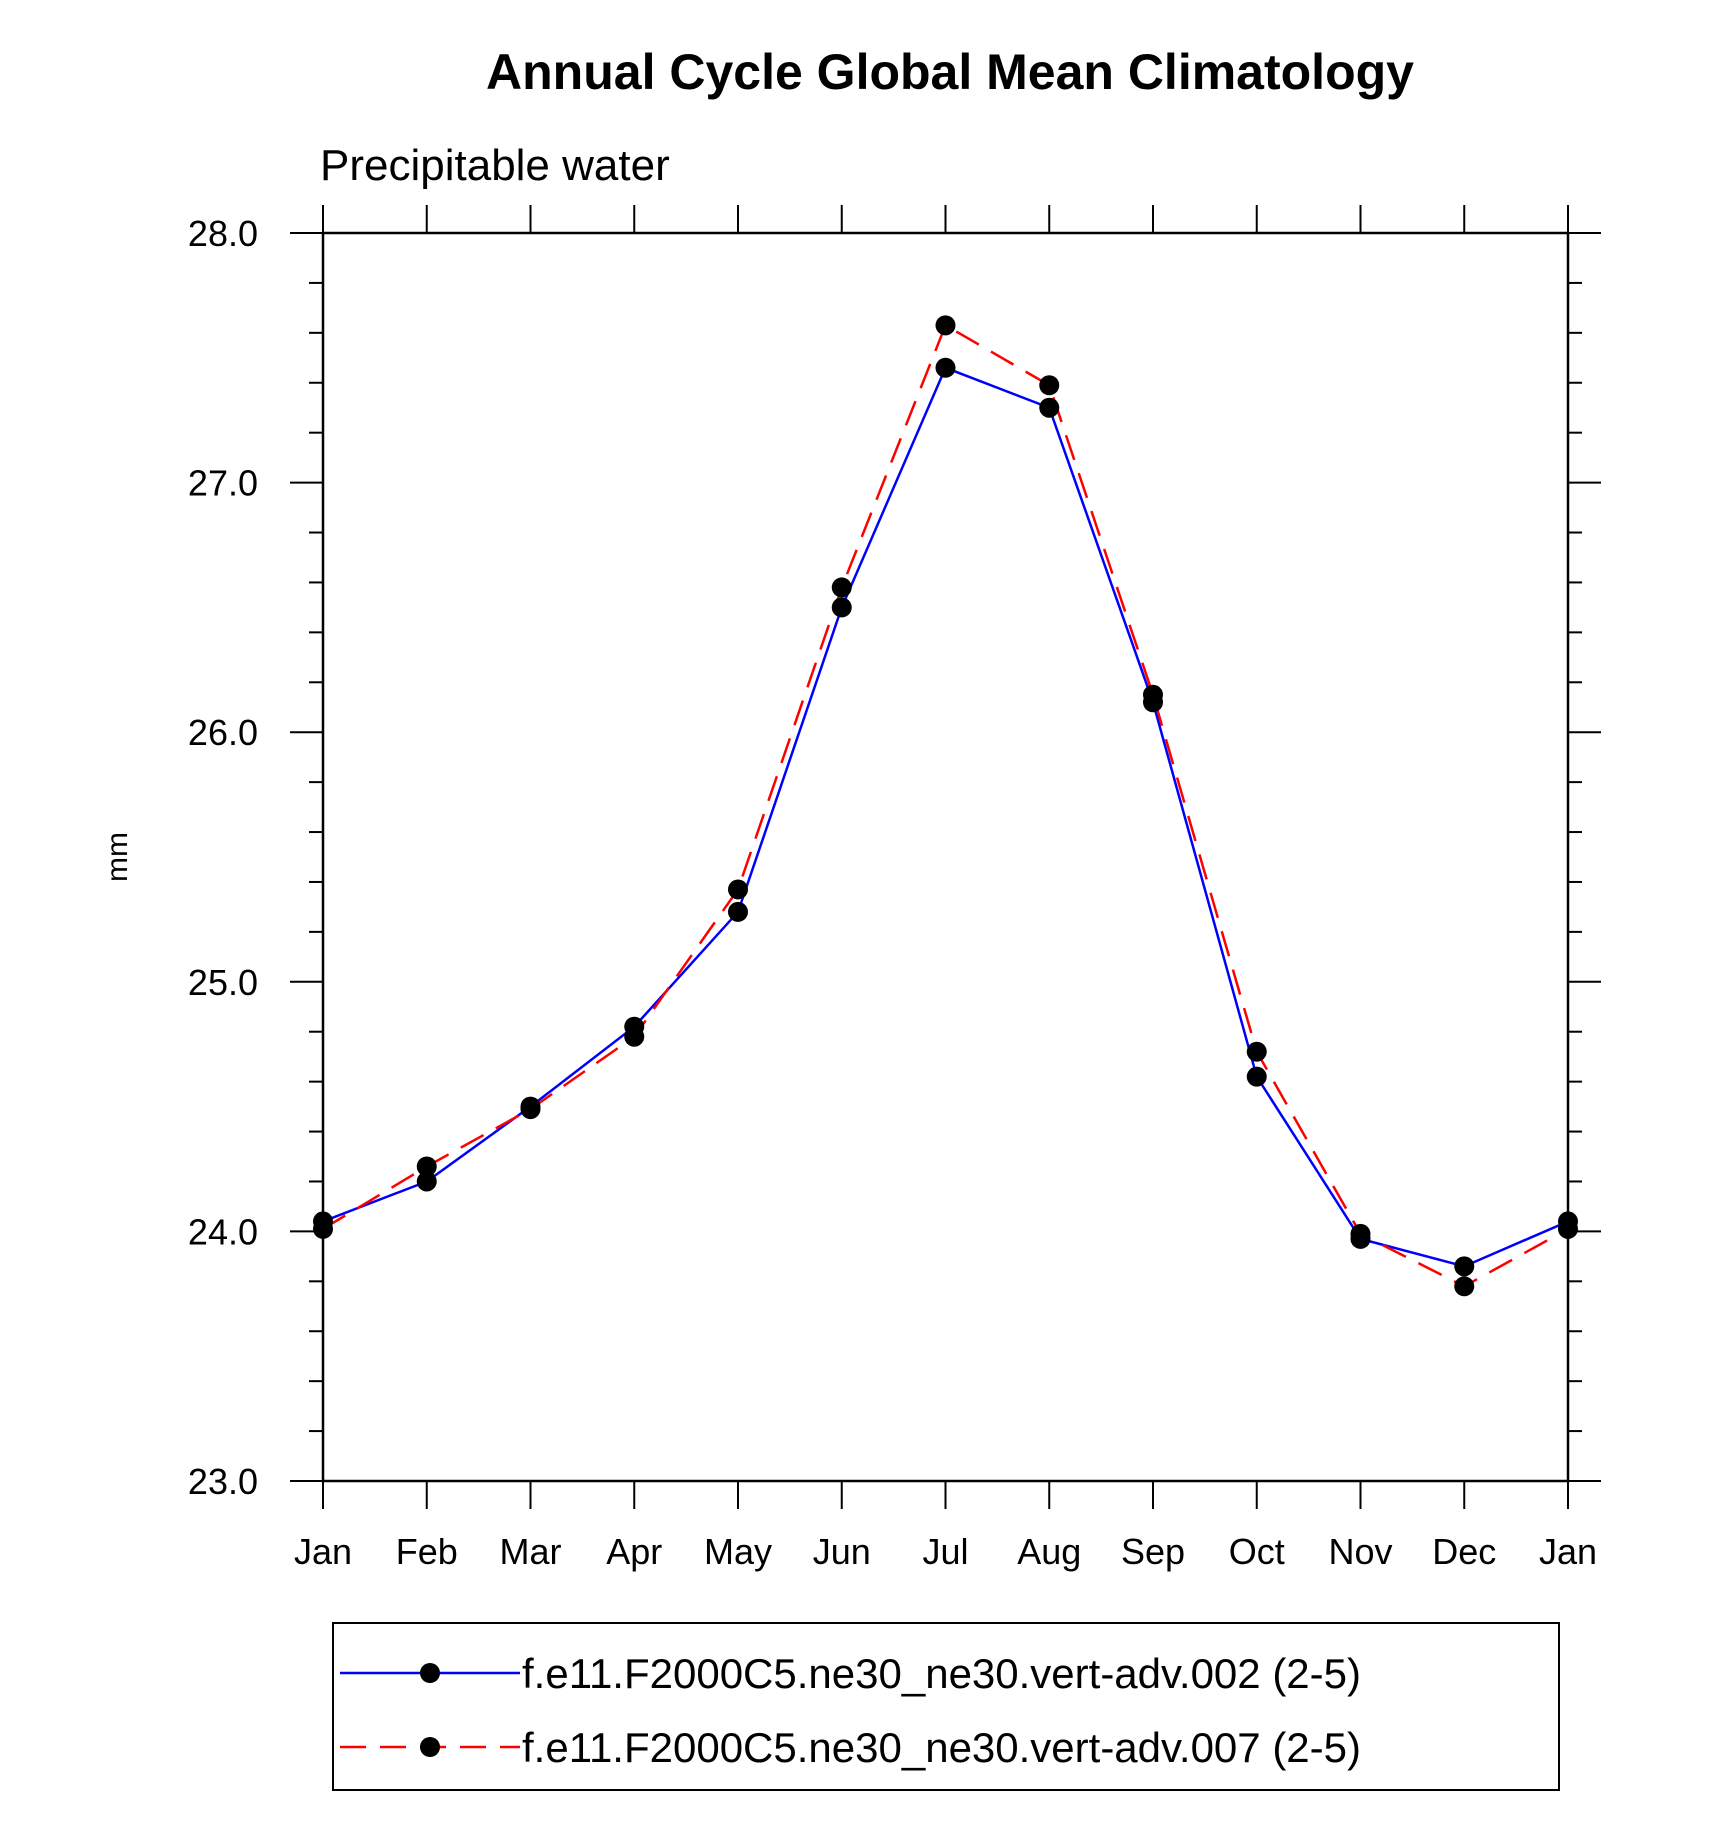 The height and width of the screenshot is (1836, 1710). Describe the element at coordinates (531, 1551) in the screenshot. I see `x-tick-label: Mar` at that location.